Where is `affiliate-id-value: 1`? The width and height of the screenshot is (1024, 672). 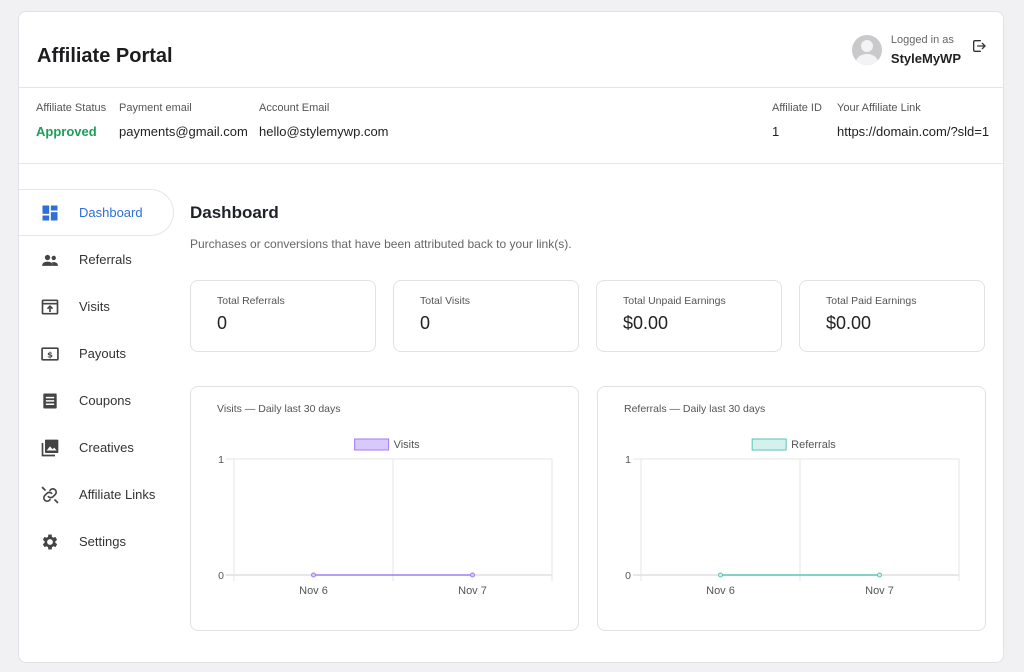 affiliate-id-value: 1 is located at coordinates (776, 131).